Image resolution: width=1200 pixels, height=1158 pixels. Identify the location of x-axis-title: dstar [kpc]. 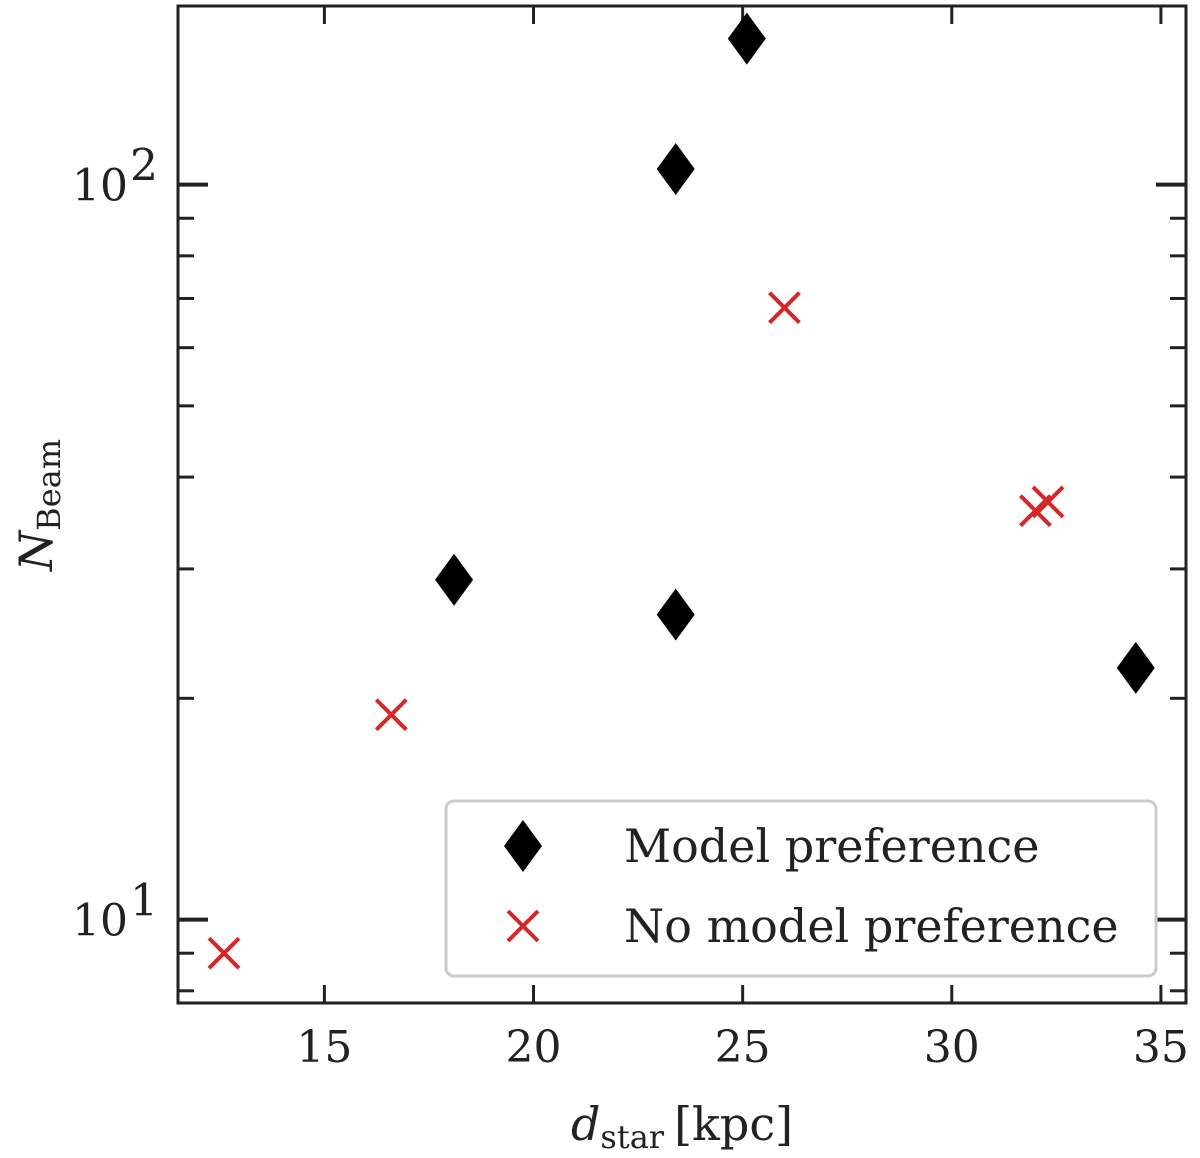
(682, 1126).